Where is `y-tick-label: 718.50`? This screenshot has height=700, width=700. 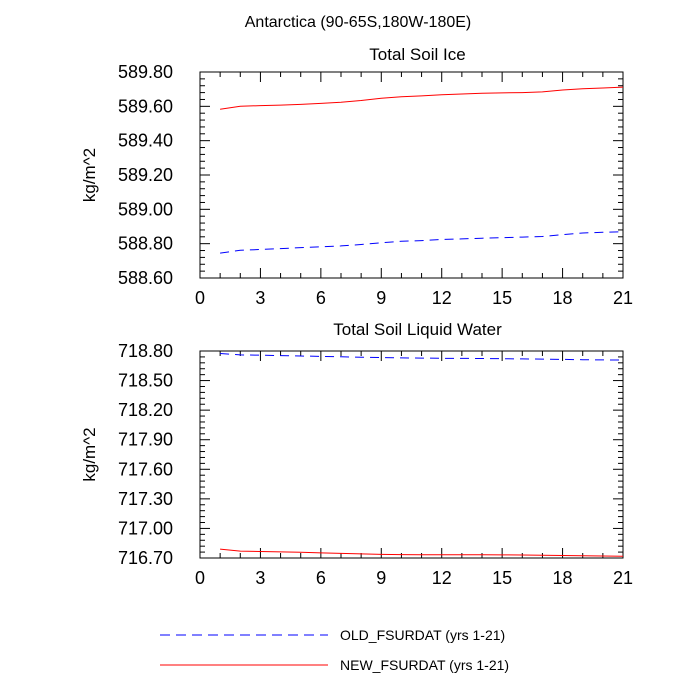
y-tick-label: 718.50 is located at coordinates (145, 381).